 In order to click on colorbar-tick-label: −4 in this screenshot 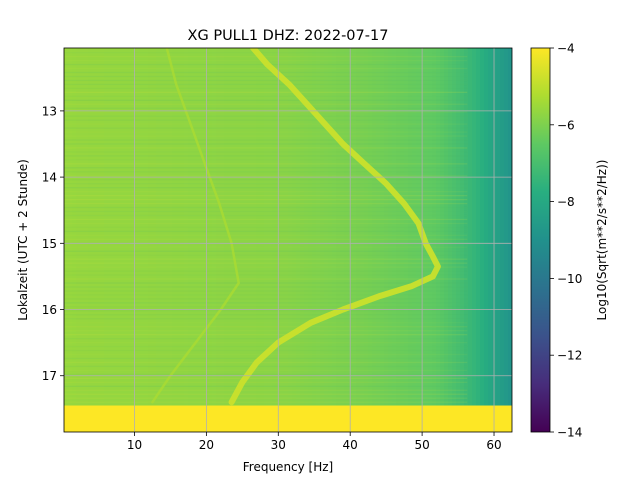, I will do `click(566, 49)`.